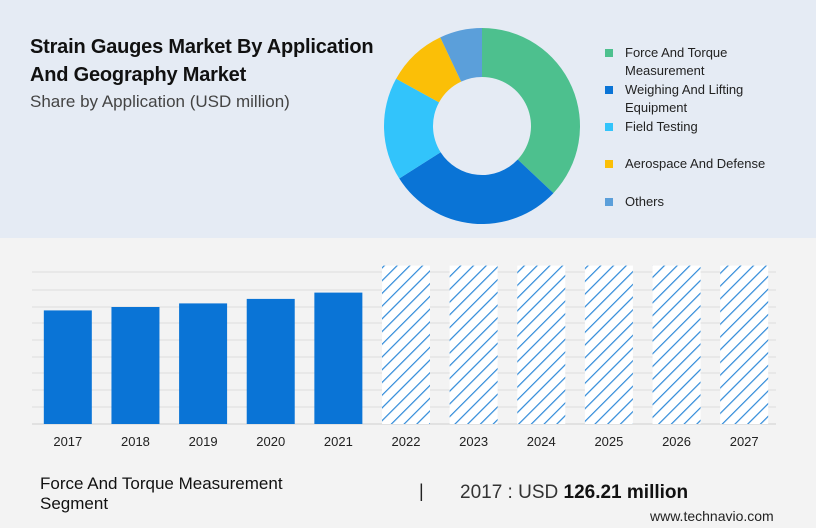  What do you see at coordinates (744, 344) in the screenshot?
I see `bar-2027` at bounding box center [744, 344].